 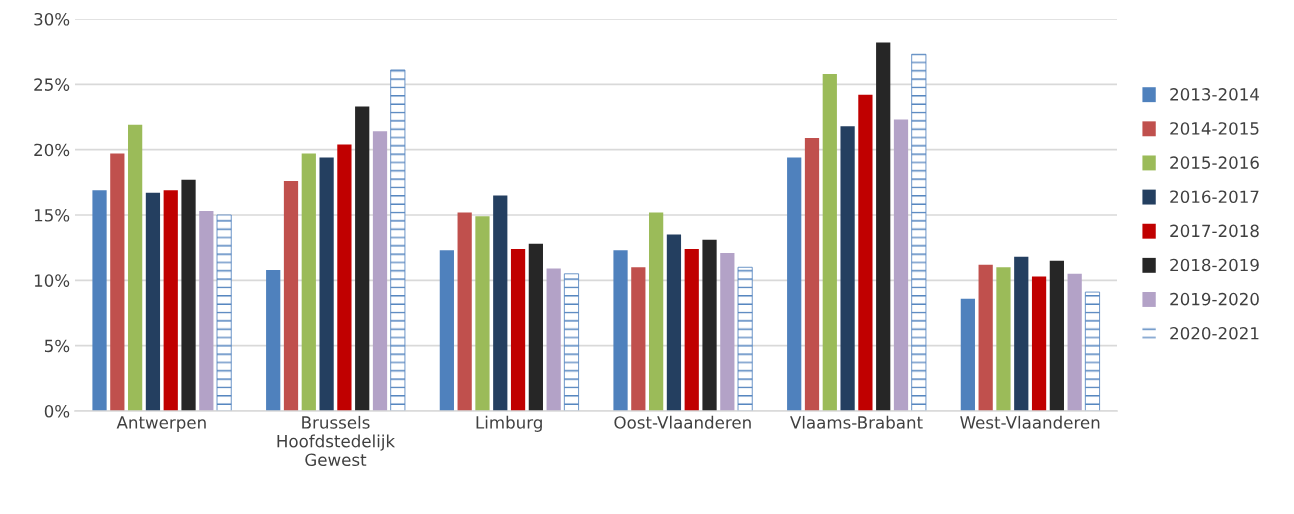 I want to click on x-tick-label: Oost-Vlaanderen, so click(x=682, y=422).